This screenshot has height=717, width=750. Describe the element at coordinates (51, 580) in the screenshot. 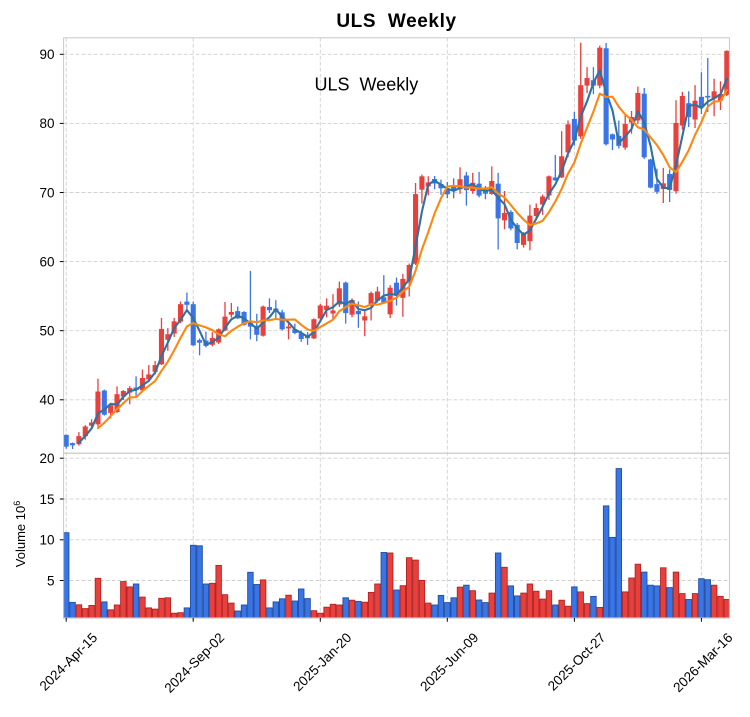

I see `svg-text: 5` at that location.